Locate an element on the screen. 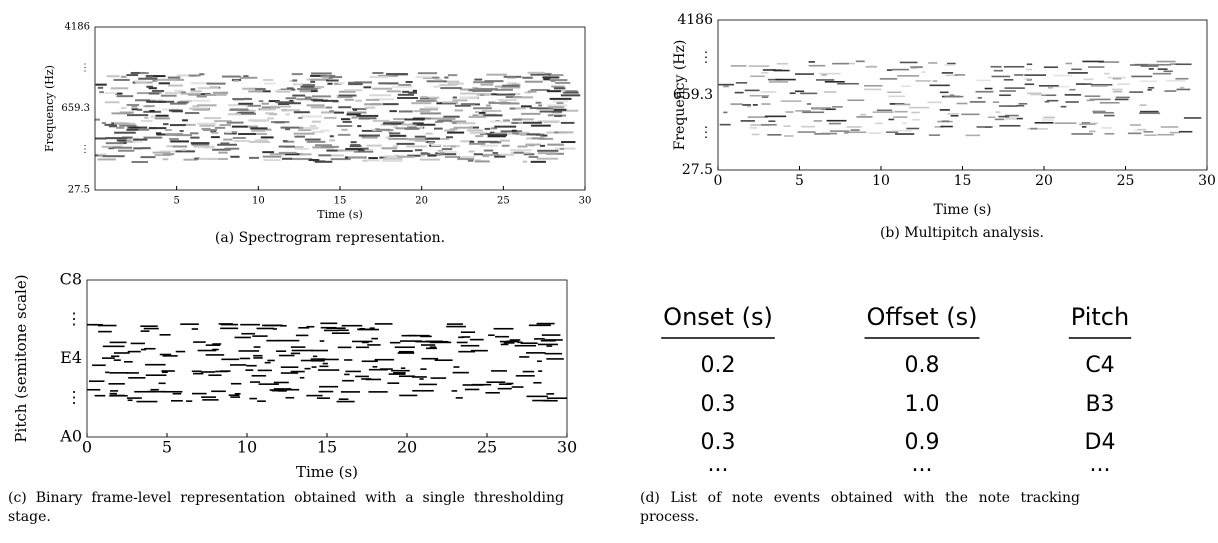  x-tick-label: 30 is located at coordinates (585, 201).